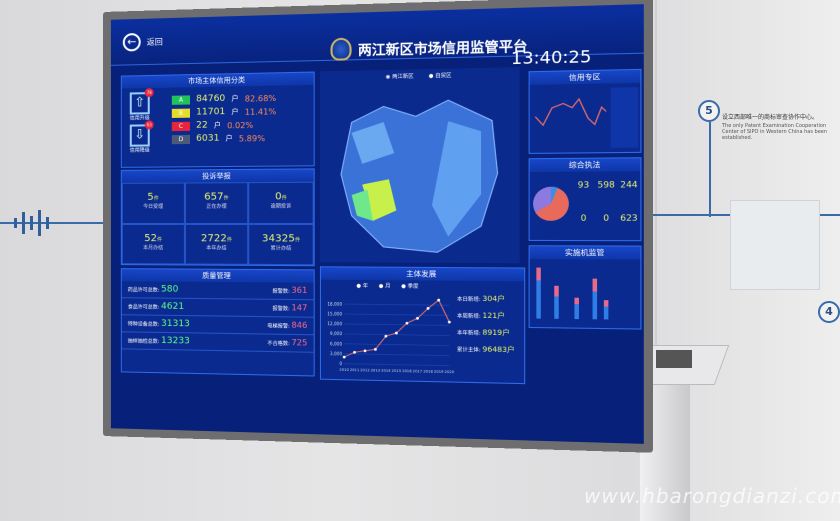 This screenshot has height=521, width=840. I want to click on credit-upgrade-button: ⇧ 78, so click(141, 101).